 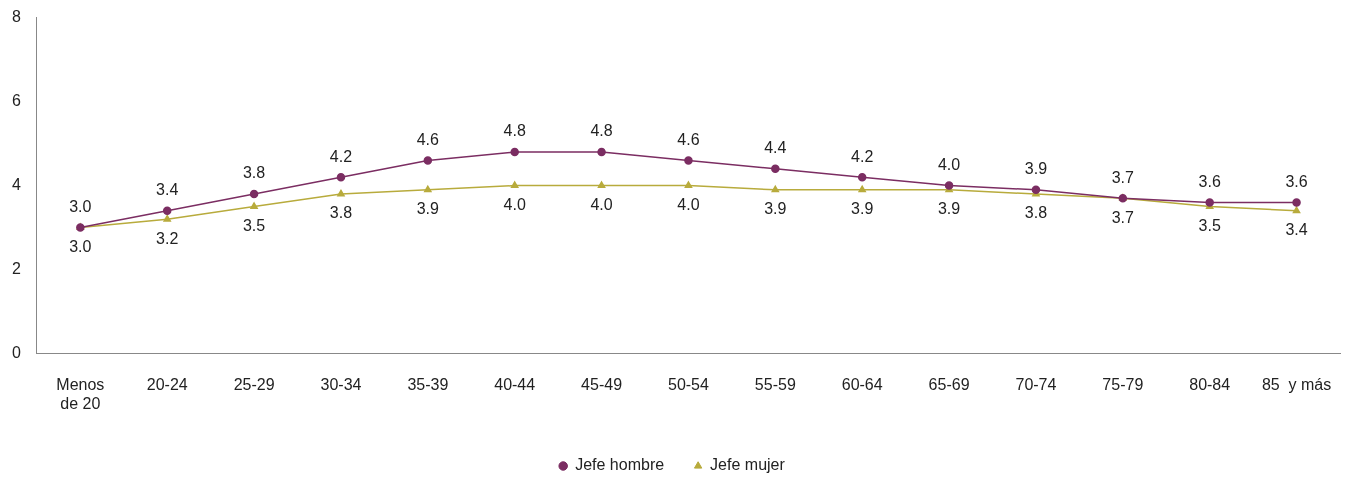 What do you see at coordinates (254, 384) in the screenshot?
I see `x-tick-label: 25-29` at bounding box center [254, 384].